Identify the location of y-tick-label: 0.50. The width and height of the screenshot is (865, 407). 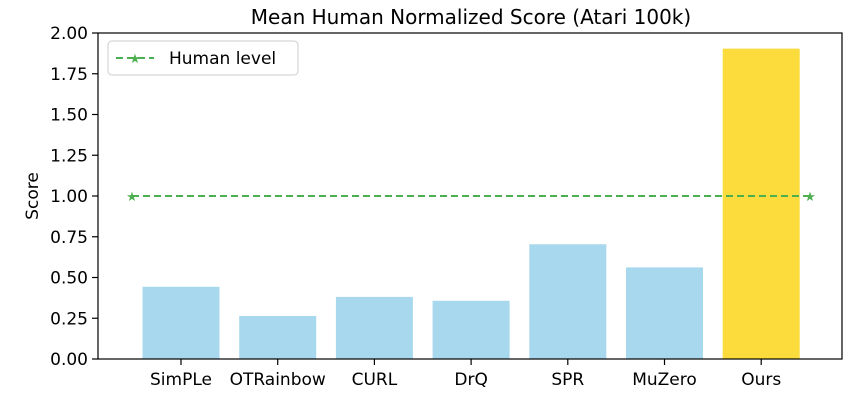
(69, 279).